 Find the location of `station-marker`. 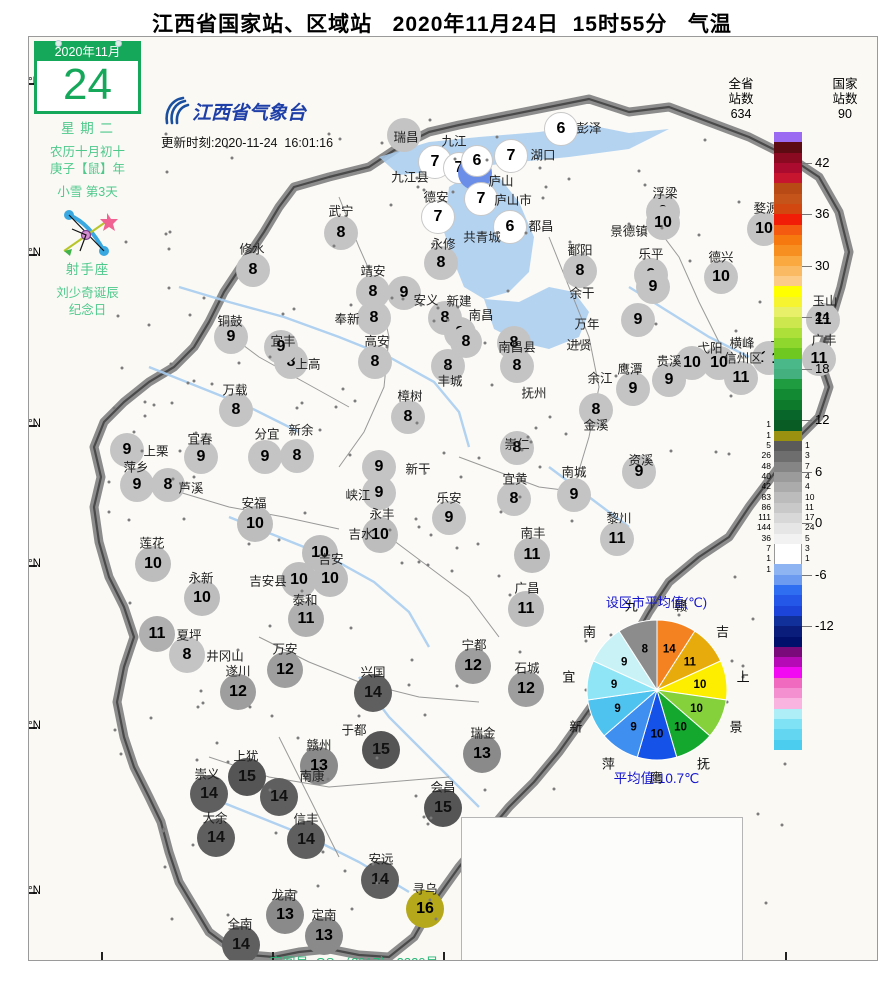

station-marker is located at coordinates (404, 135).